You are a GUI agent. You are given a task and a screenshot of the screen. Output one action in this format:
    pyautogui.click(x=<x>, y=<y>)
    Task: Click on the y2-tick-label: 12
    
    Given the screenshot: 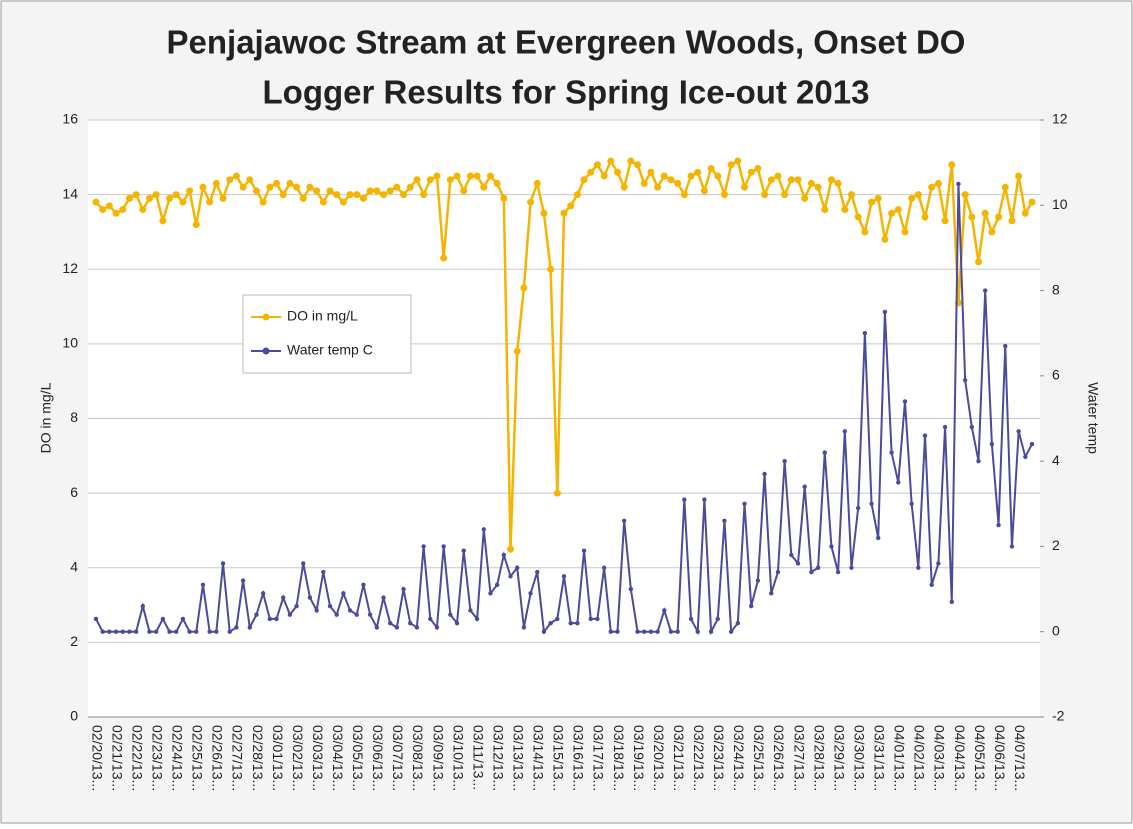 What is the action you would take?
    pyautogui.click(x=1060, y=119)
    